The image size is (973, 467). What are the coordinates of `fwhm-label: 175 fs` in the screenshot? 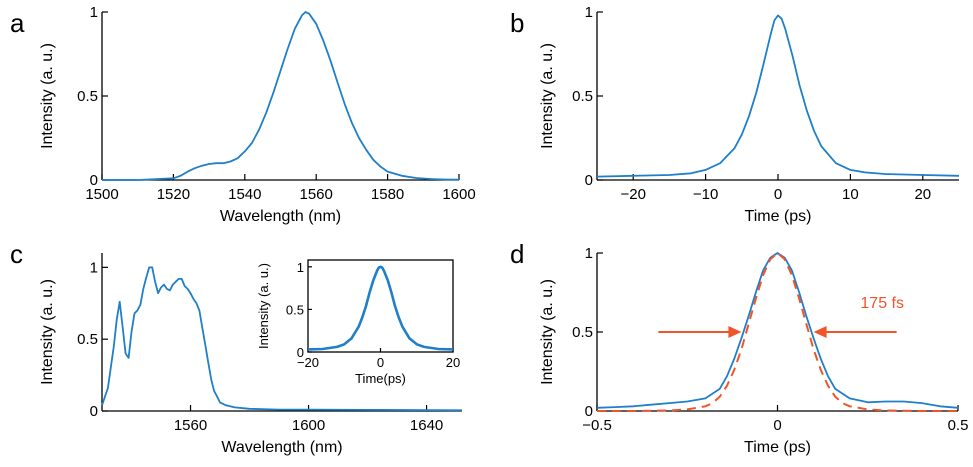 It's located at (882, 303).